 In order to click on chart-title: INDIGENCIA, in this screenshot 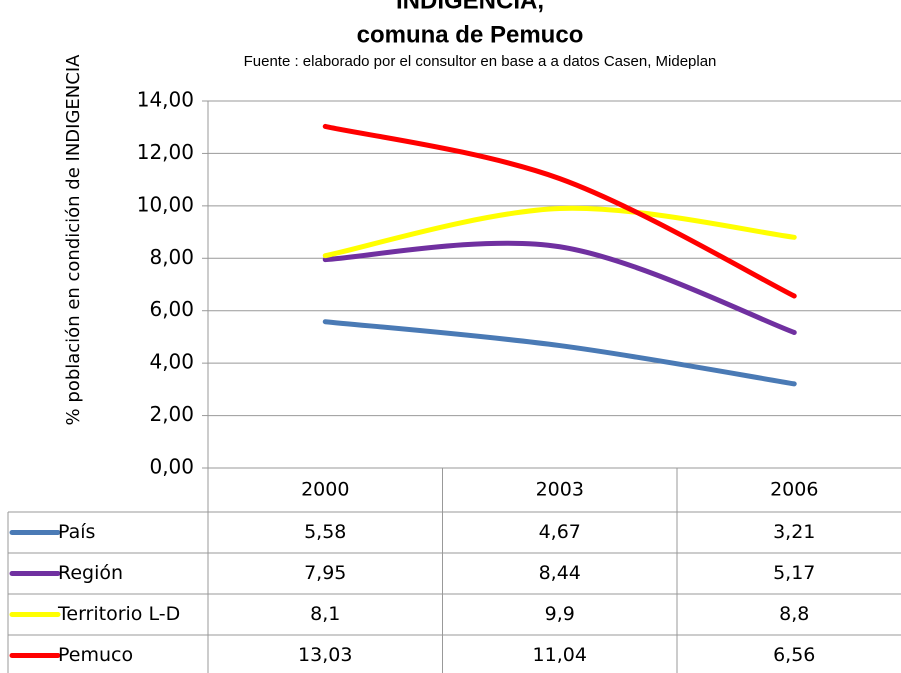, I will do `click(470, 7)`.